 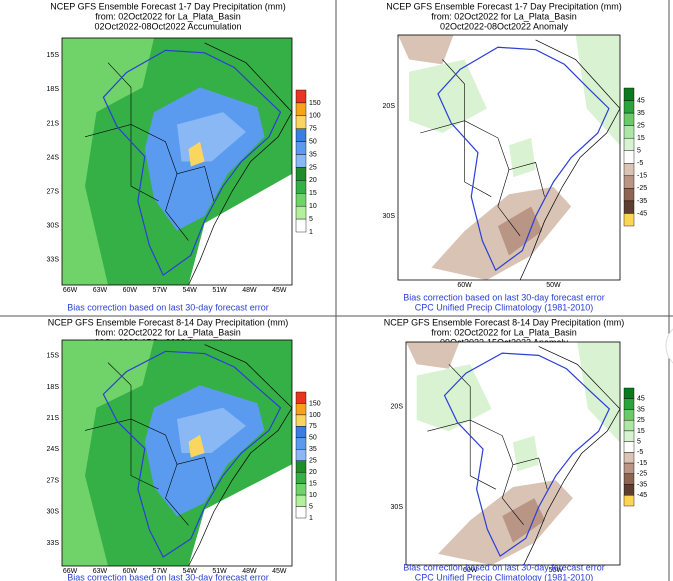 What do you see at coordinates (70, 571) in the screenshot?
I see `lon-label: 66W` at bounding box center [70, 571].